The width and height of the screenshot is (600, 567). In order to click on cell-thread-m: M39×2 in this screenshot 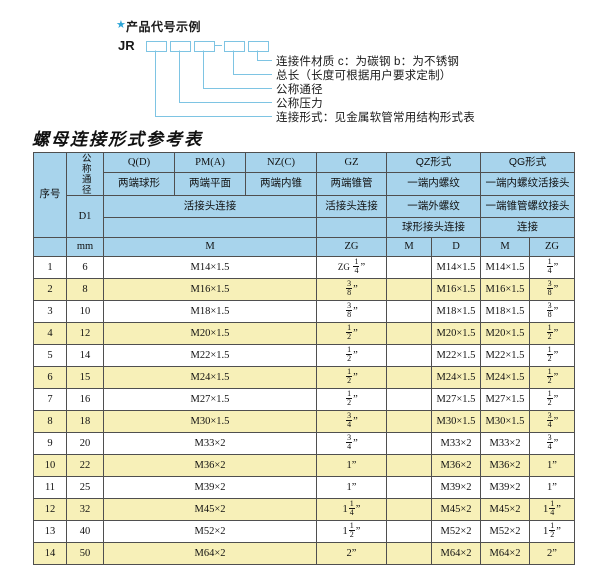, I will do `click(210, 487)`.